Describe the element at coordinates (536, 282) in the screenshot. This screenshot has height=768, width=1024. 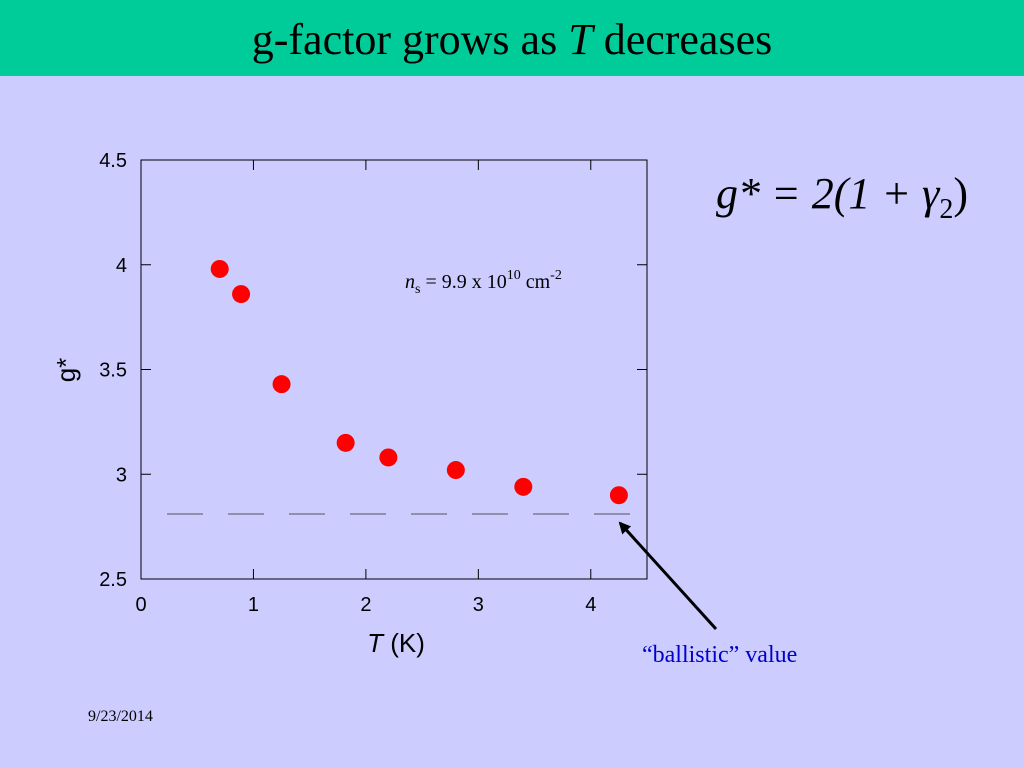
I see `annotation-unit: cm` at that location.